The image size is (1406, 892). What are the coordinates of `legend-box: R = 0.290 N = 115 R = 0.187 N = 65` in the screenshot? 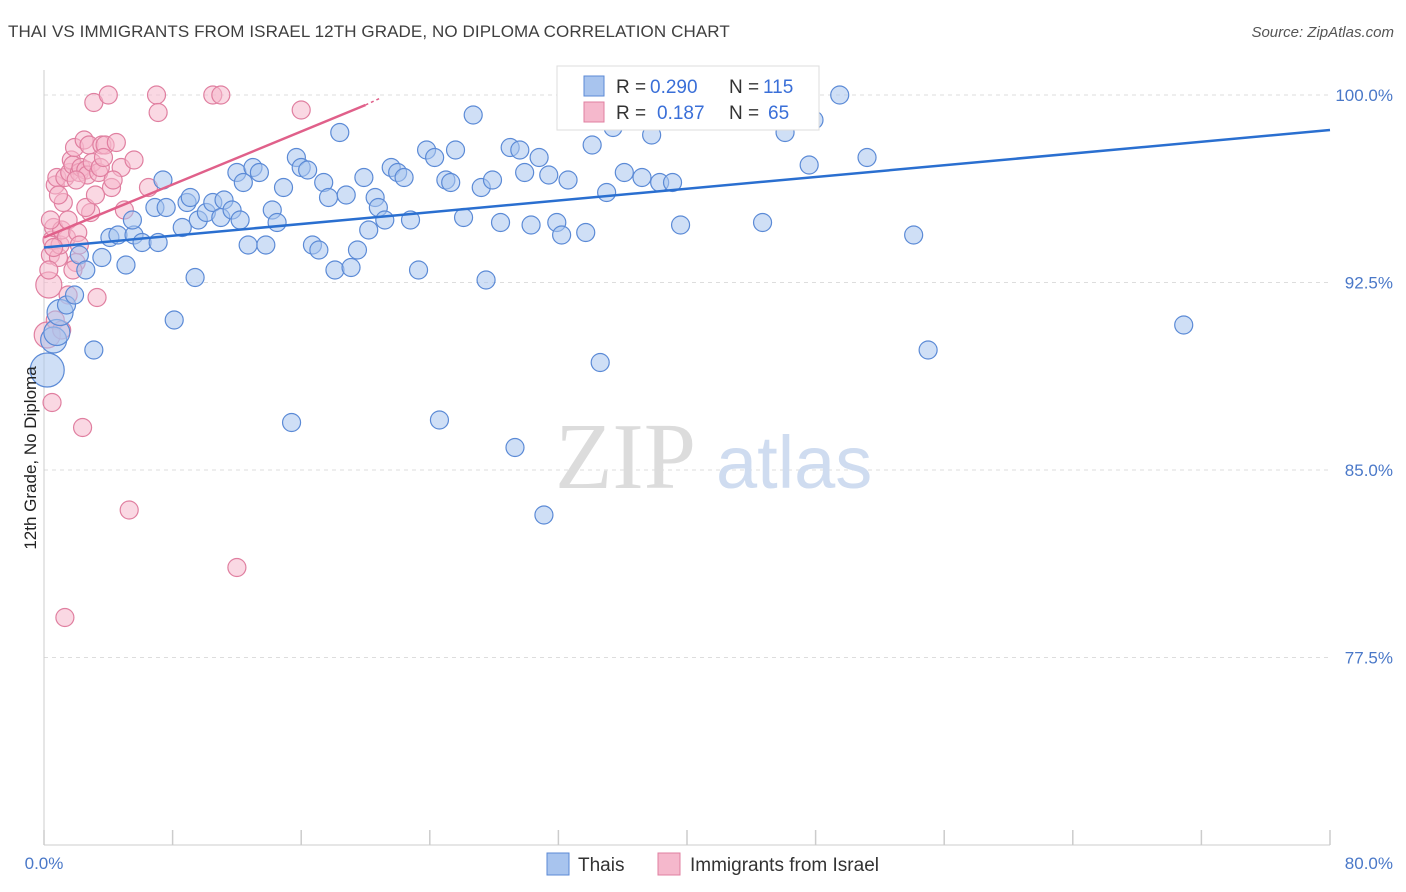 It's located at (688, 98).